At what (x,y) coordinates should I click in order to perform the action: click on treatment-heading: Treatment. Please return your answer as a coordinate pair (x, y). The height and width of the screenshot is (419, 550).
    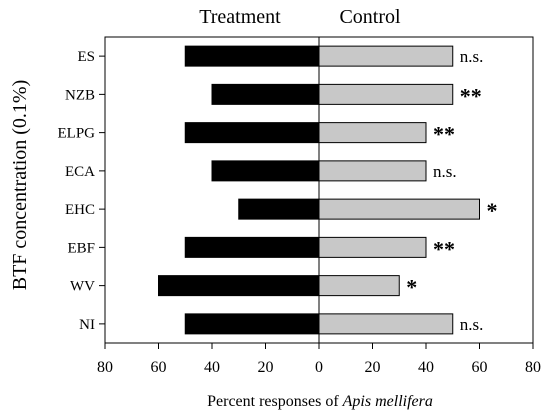
    Looking at the image, I should click on (240, 17).